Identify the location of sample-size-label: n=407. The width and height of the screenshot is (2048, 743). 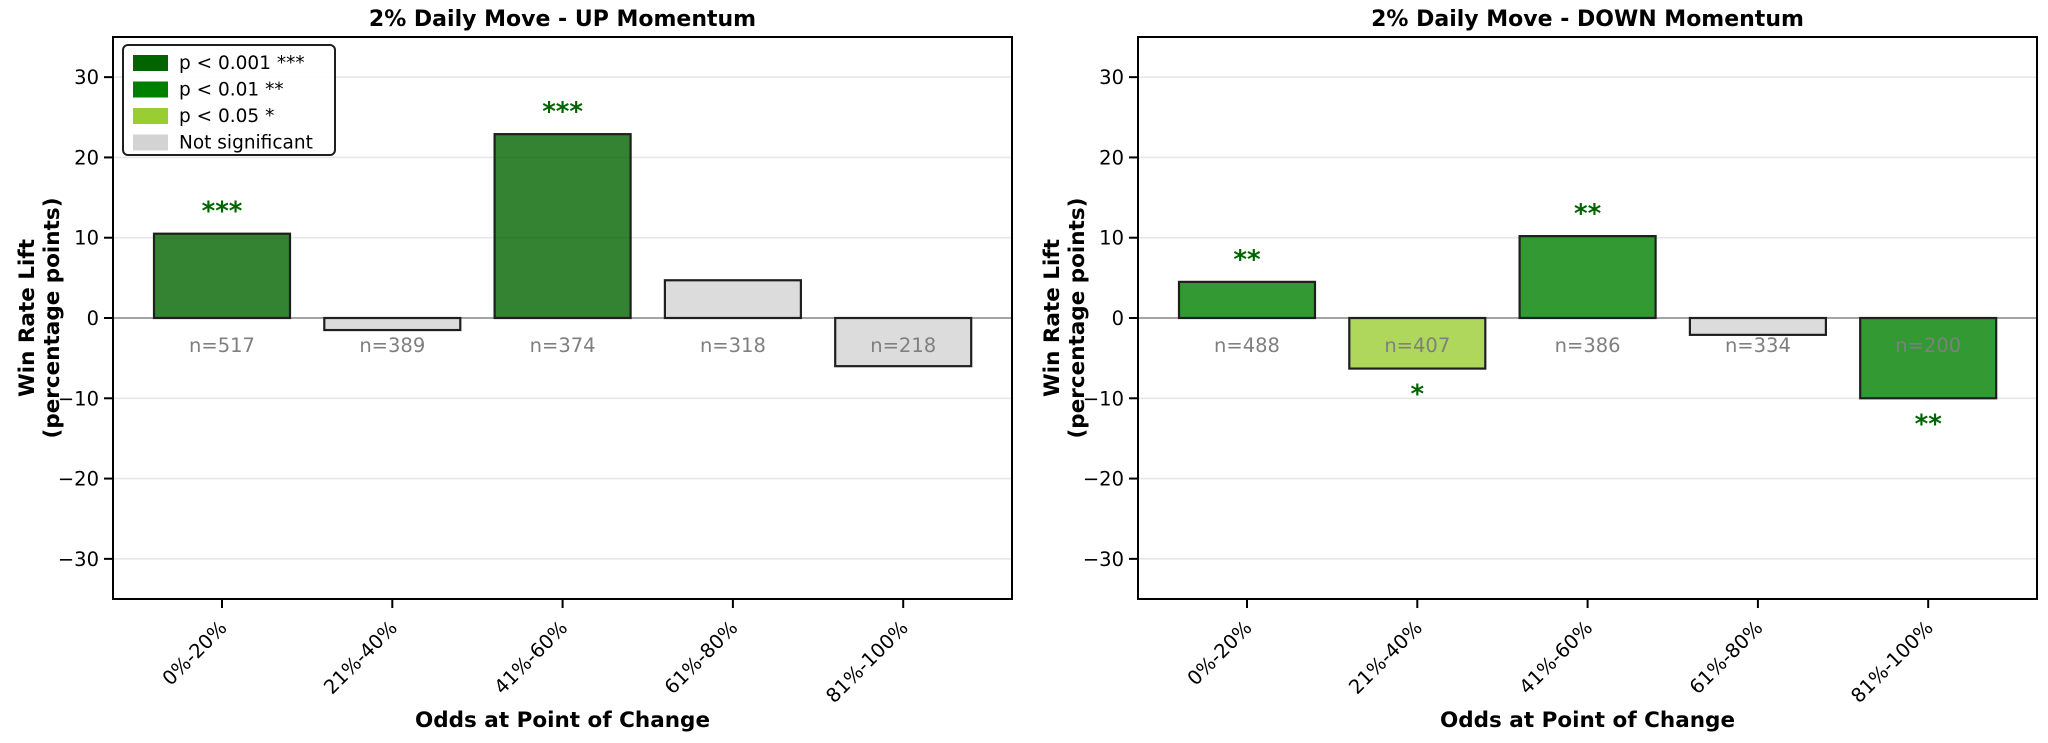
(1417, 345).